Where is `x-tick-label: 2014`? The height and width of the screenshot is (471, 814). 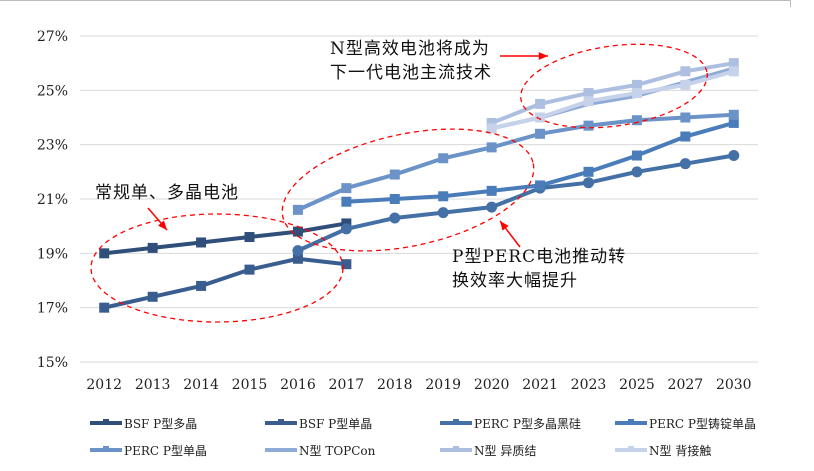 x-tick-label: 2014 is located at coordinates (201, 385).